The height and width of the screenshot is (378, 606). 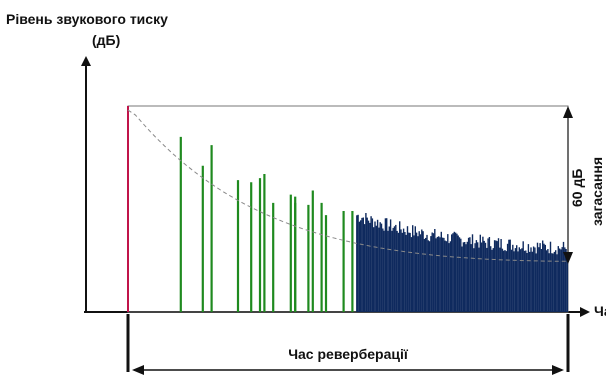 What do you see at coordinates (348, 354) in the screenshot?
I see `reverb-time-label: Час реверберації` at bounding box center [348, 354].